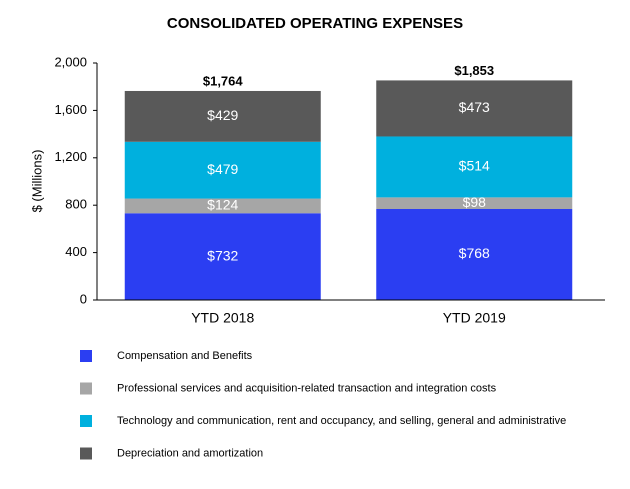 This screenshot has width=630, height=489. What do you see at coordinates (36, 181) in the screenshot?
I see `y-axis-label: $ (Millions)` at bounding box center [36, 181].